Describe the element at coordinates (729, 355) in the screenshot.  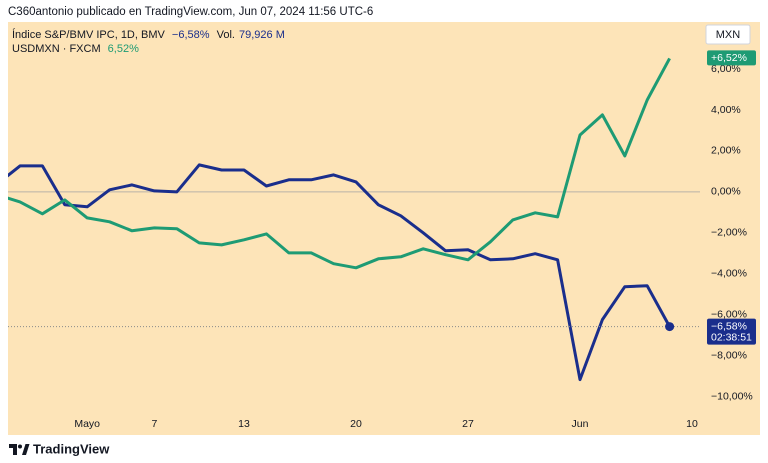
I see `y-tick-label: −8,00%` at that location.